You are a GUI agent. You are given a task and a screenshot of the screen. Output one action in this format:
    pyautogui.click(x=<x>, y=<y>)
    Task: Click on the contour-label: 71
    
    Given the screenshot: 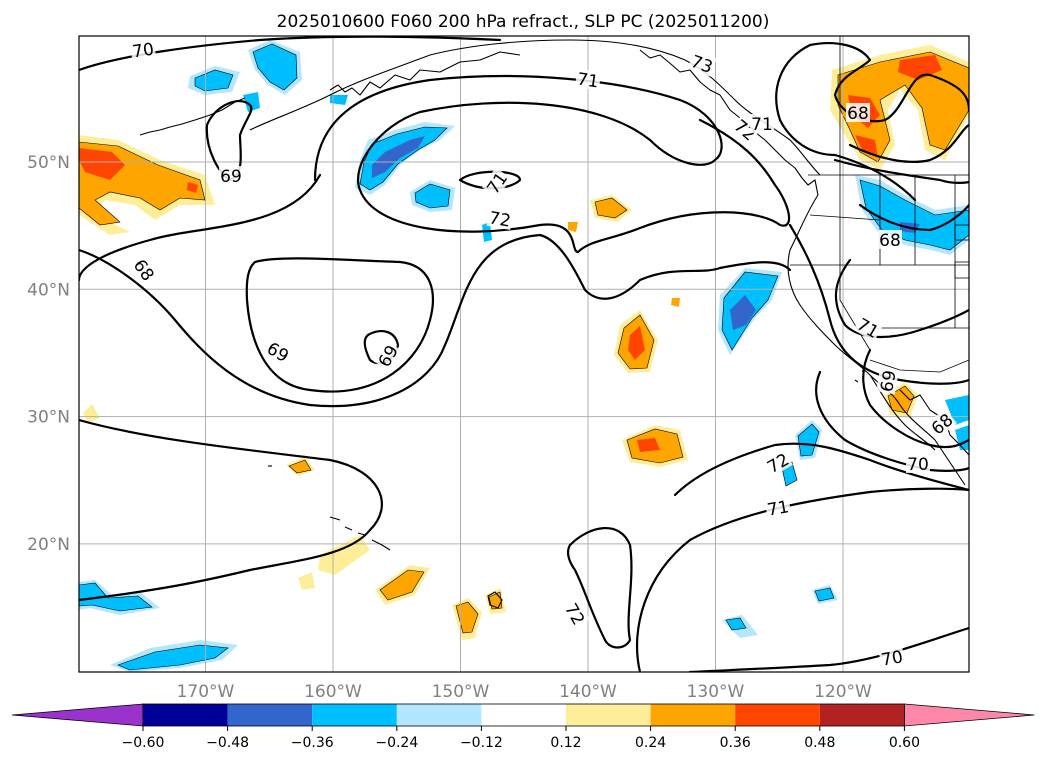 What is the action you would take?
    pyautogui.click(x=778, y=508)
    